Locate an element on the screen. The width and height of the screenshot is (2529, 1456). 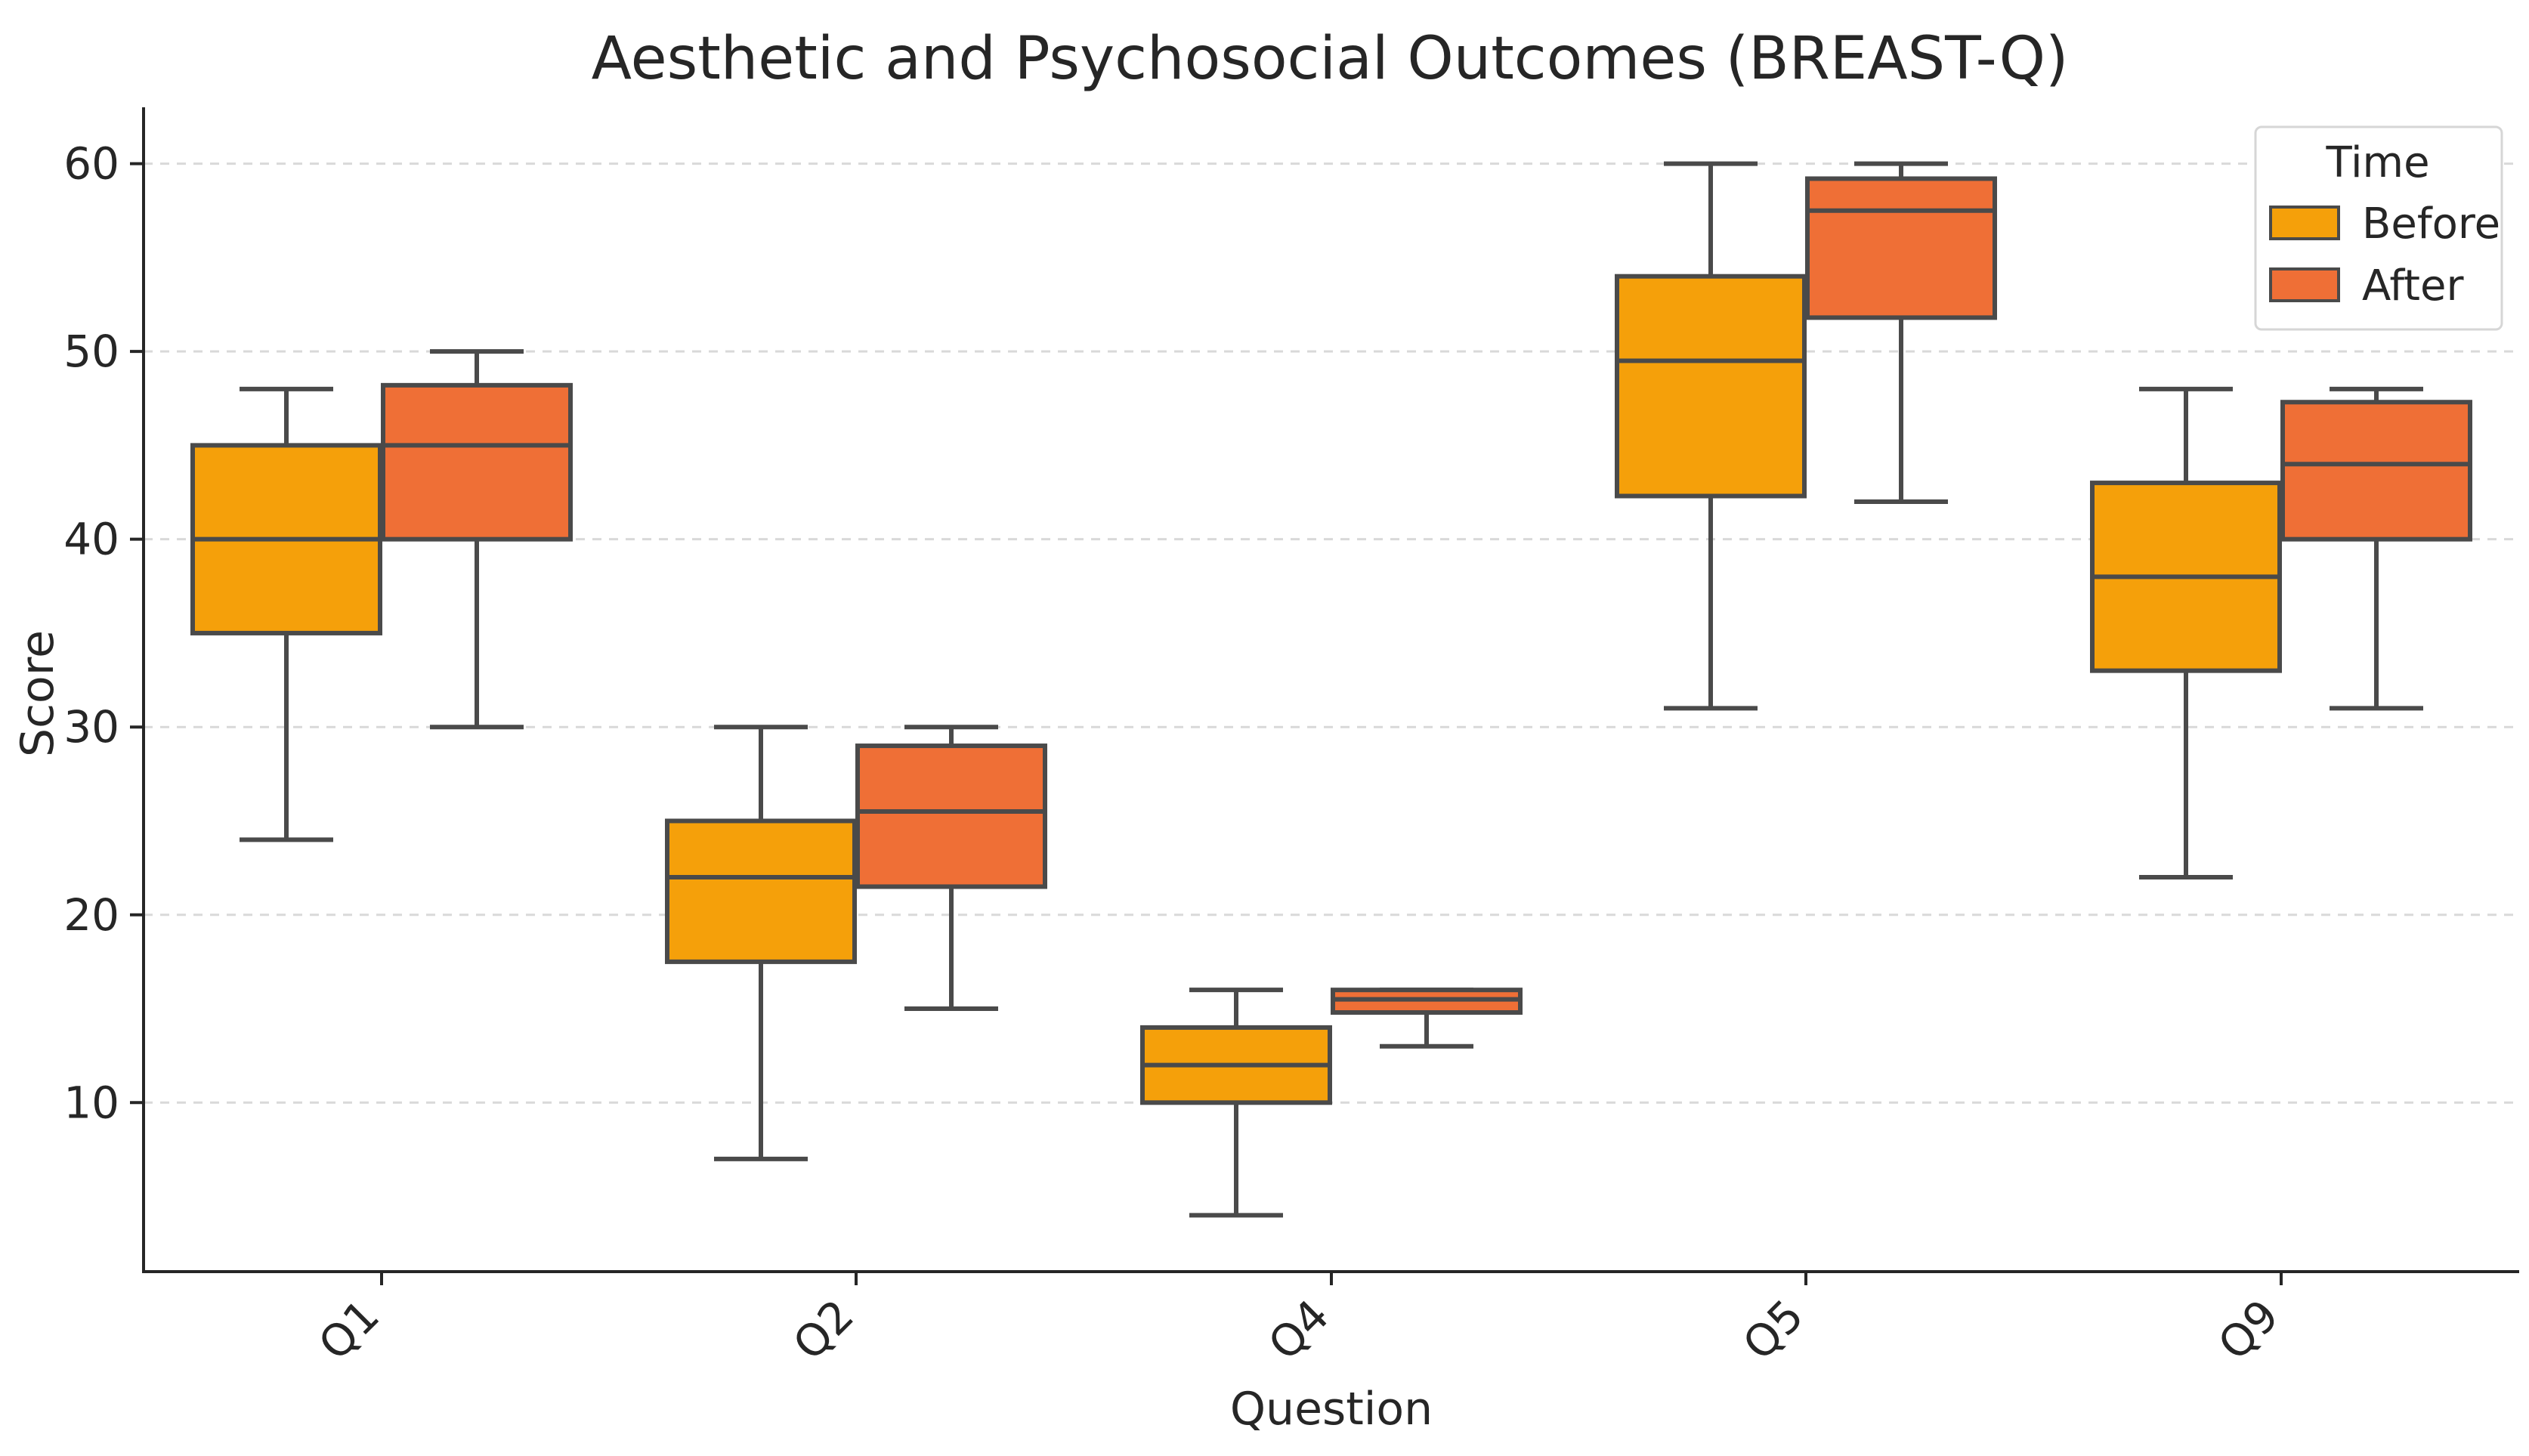
legend: Time Before After is located at coordinates (2378, 228).